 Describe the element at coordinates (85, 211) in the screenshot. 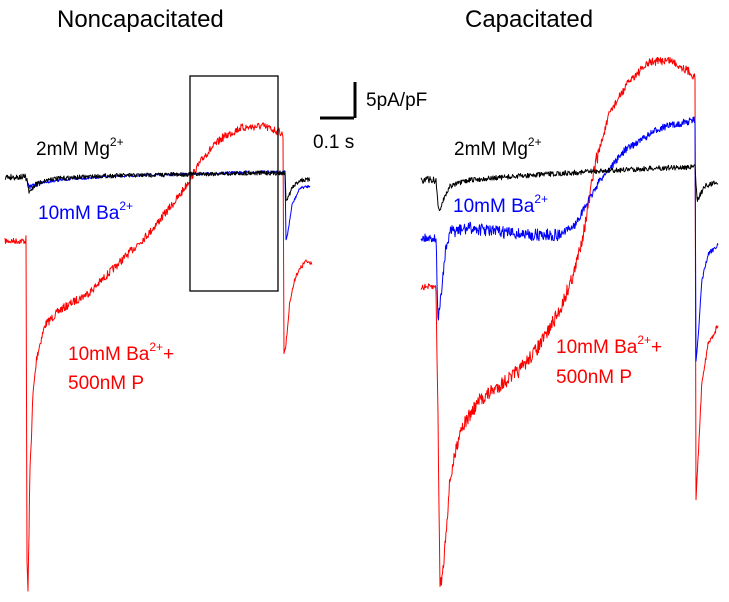

I see `label-left-ba: 10mM Ba2+` at that location.